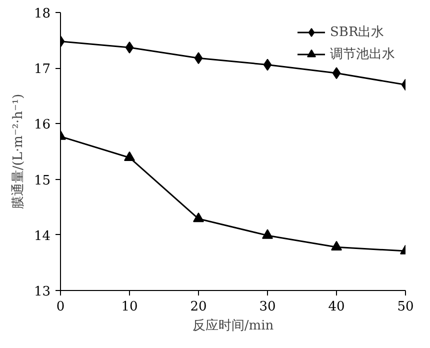  I want to click on y-tick-label: 17, so click(42, 70).